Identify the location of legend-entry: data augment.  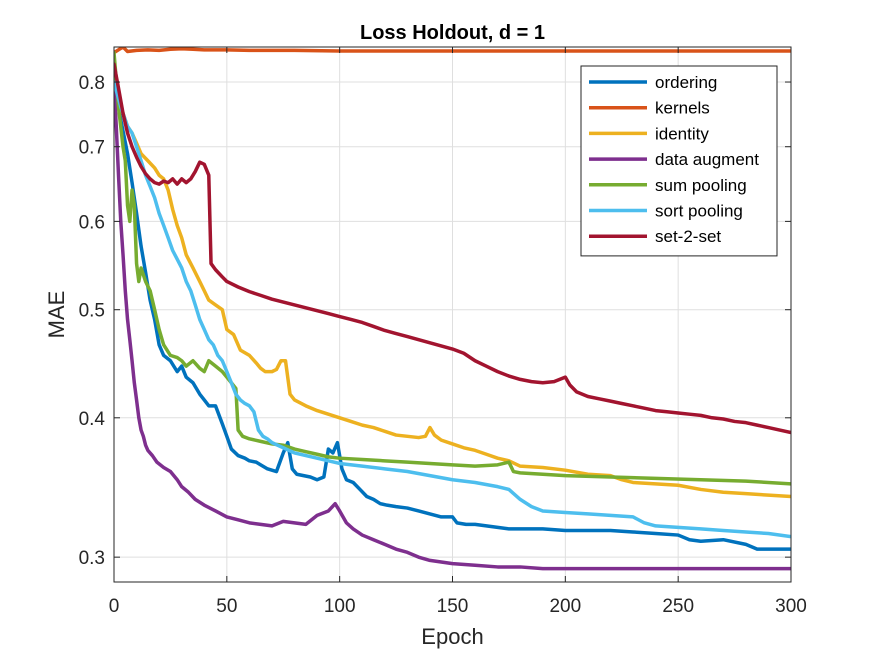
(707, 159).